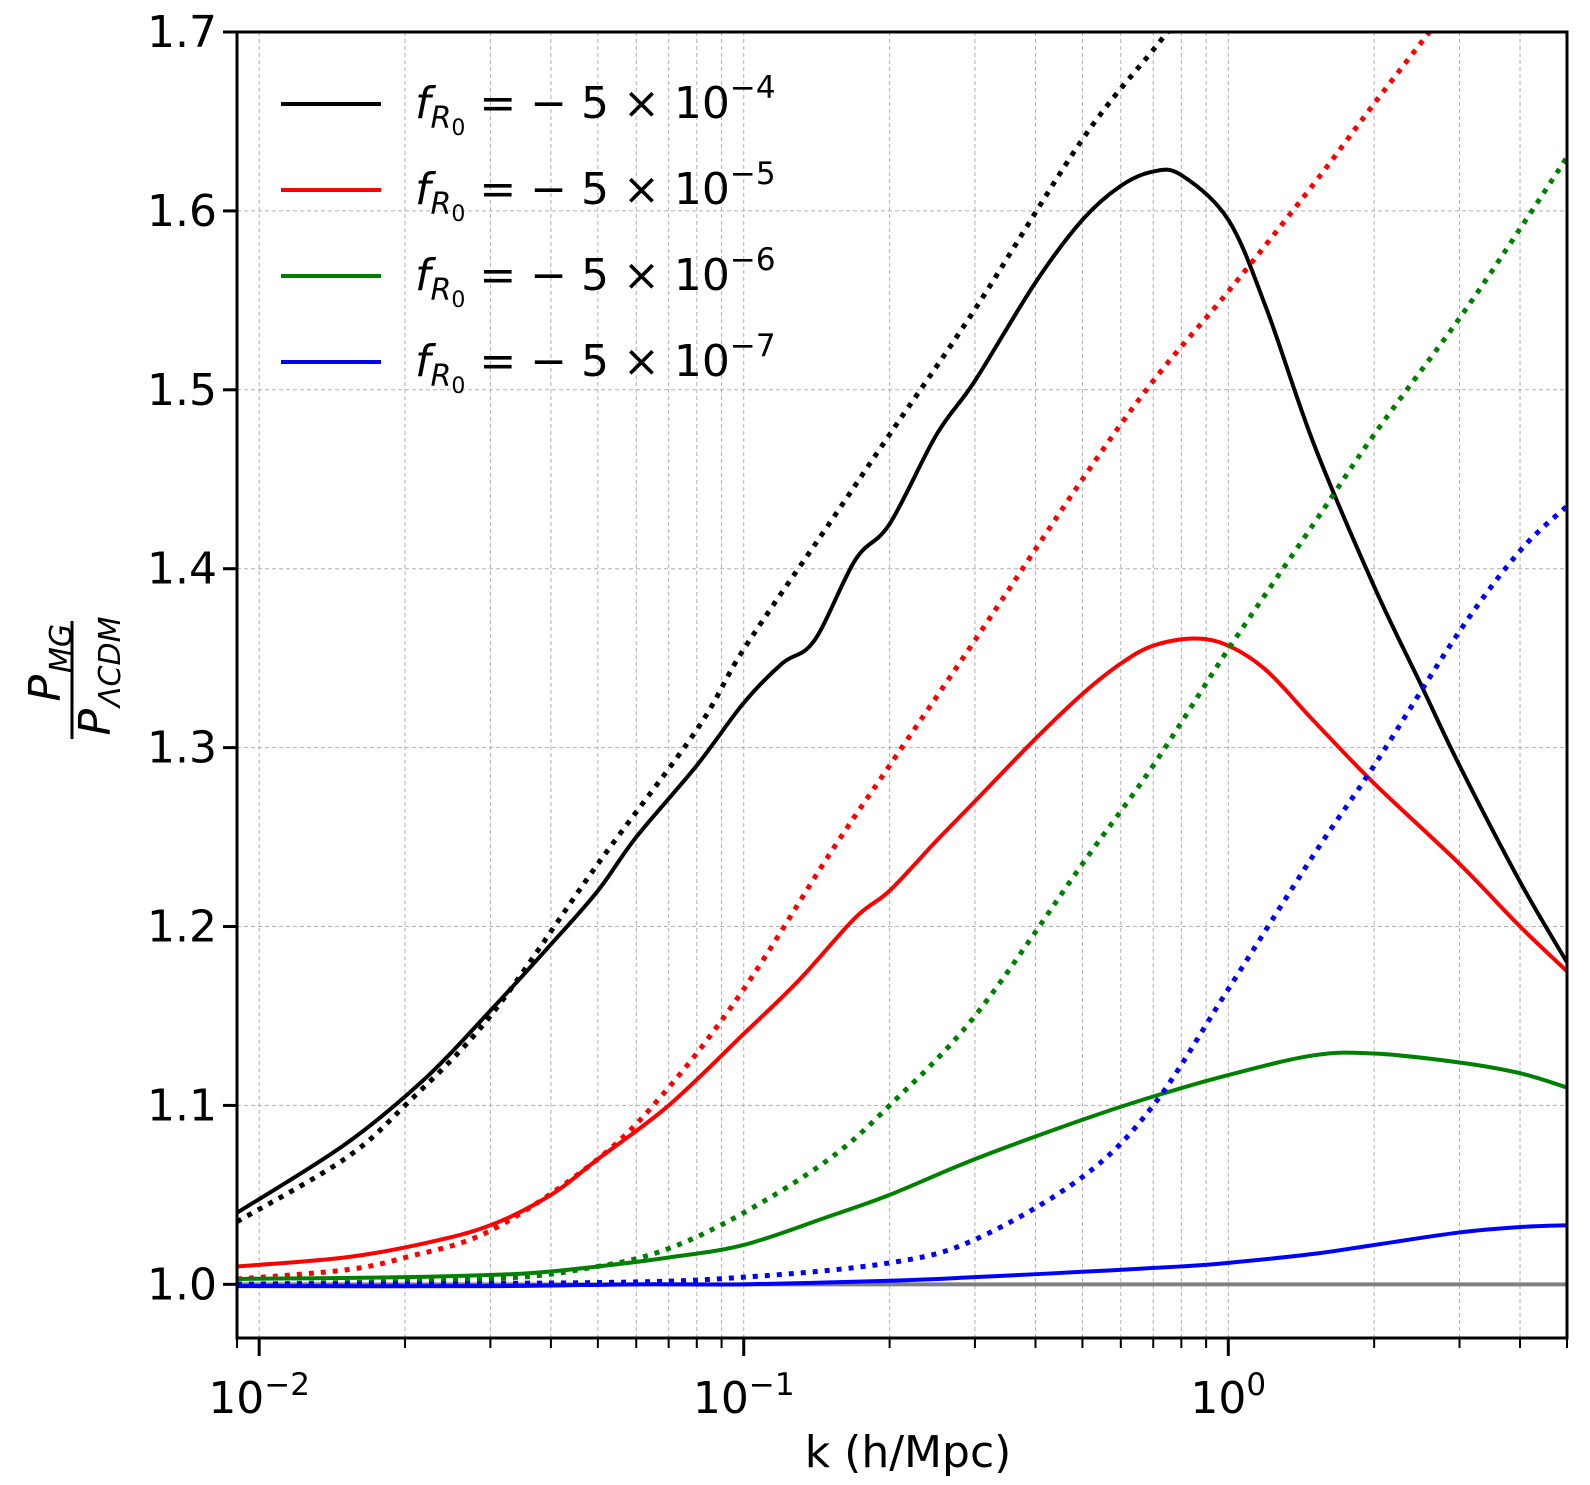  What do you see at coordinates (182, 32) in the screenshot?
I see `y-tick-label-7: 1.7` at bounding box center [182, 32].